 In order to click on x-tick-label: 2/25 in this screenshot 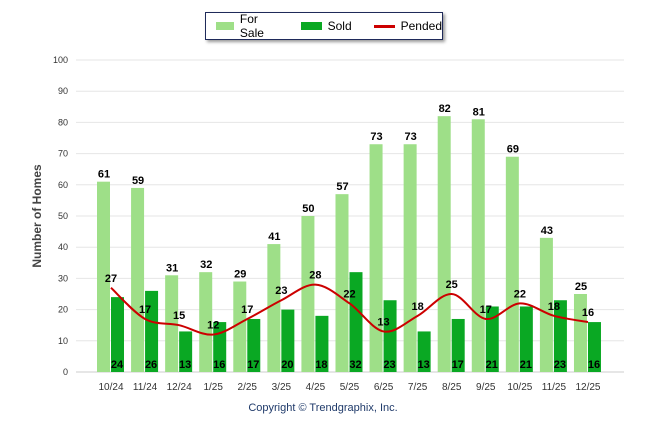, I will do `click(248, 387)`.